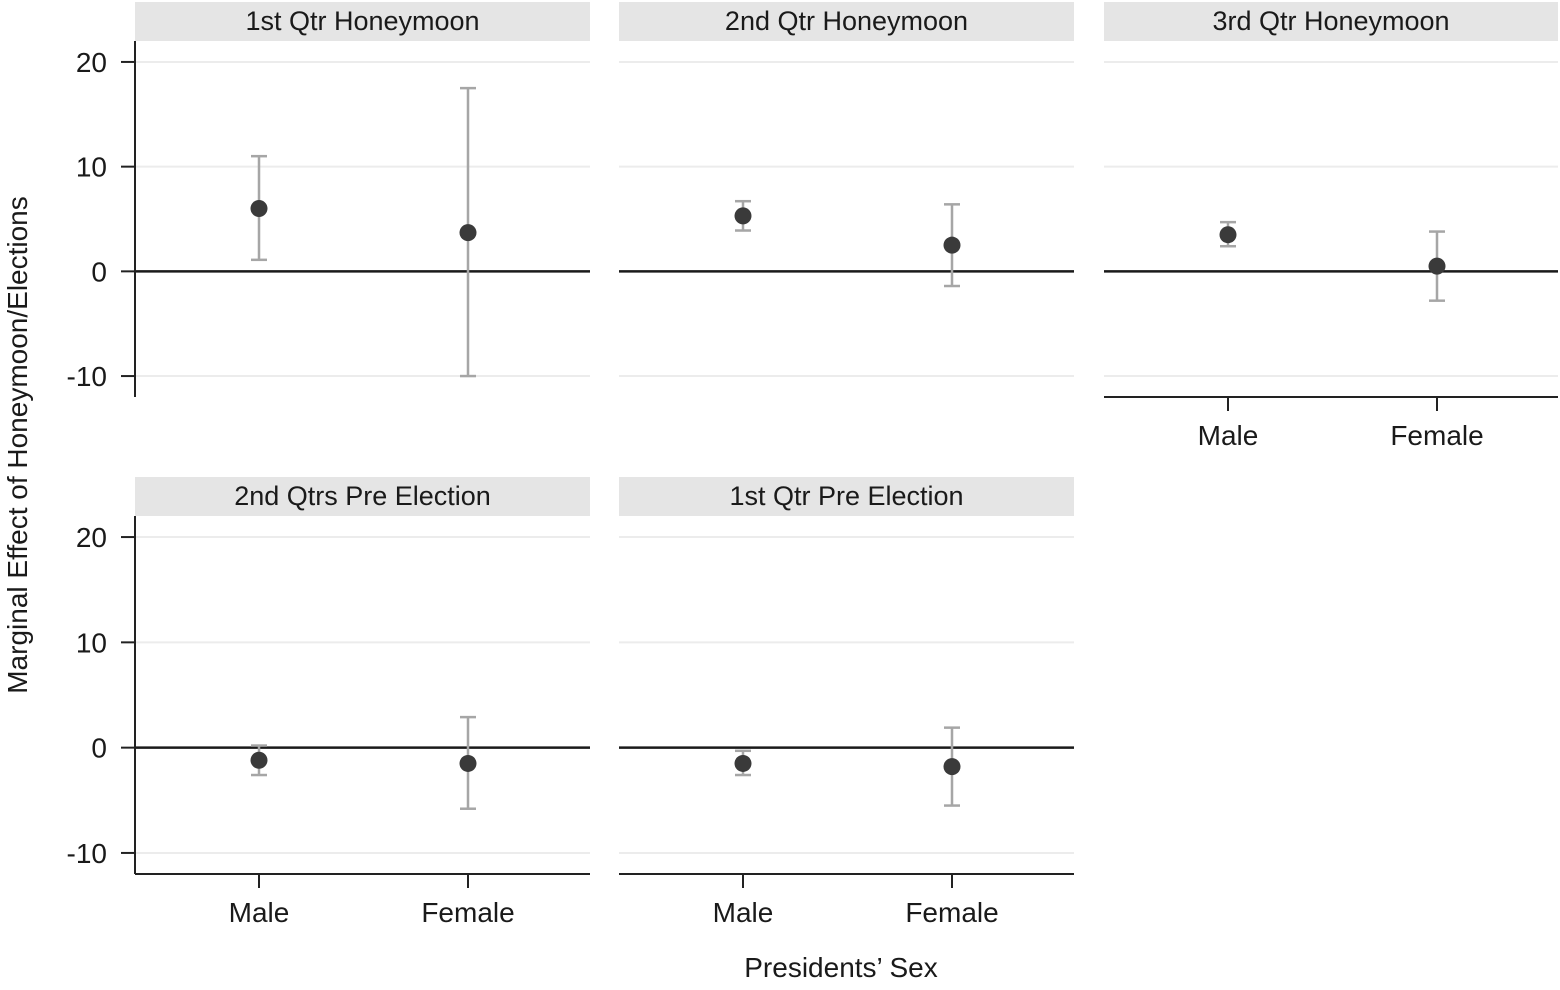  I want to click on facet-title: 2nd Qtr Honeymoon, so click(846, 21).